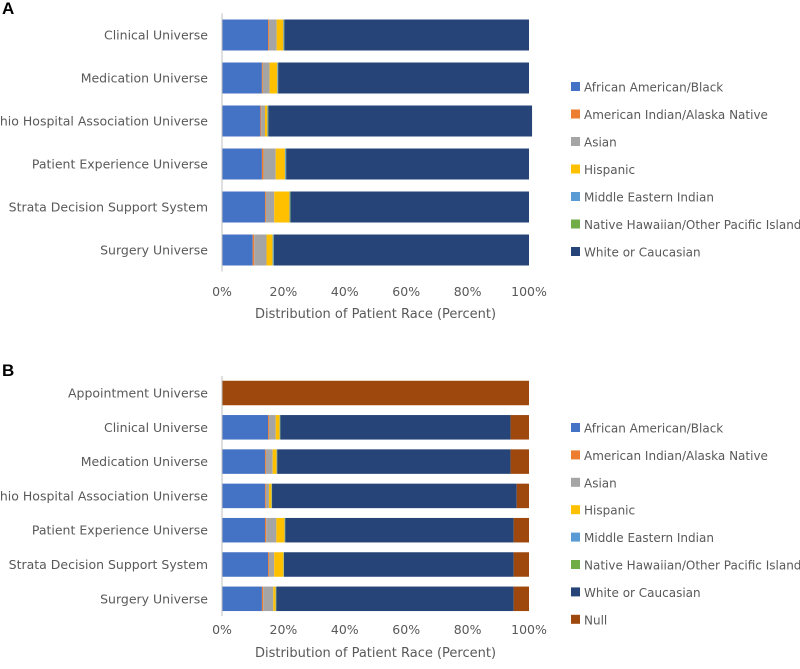 The width and height of the screenshot is (800, 669). I want to click on x-tick-label-a-0: 0%, so click(222, 291).